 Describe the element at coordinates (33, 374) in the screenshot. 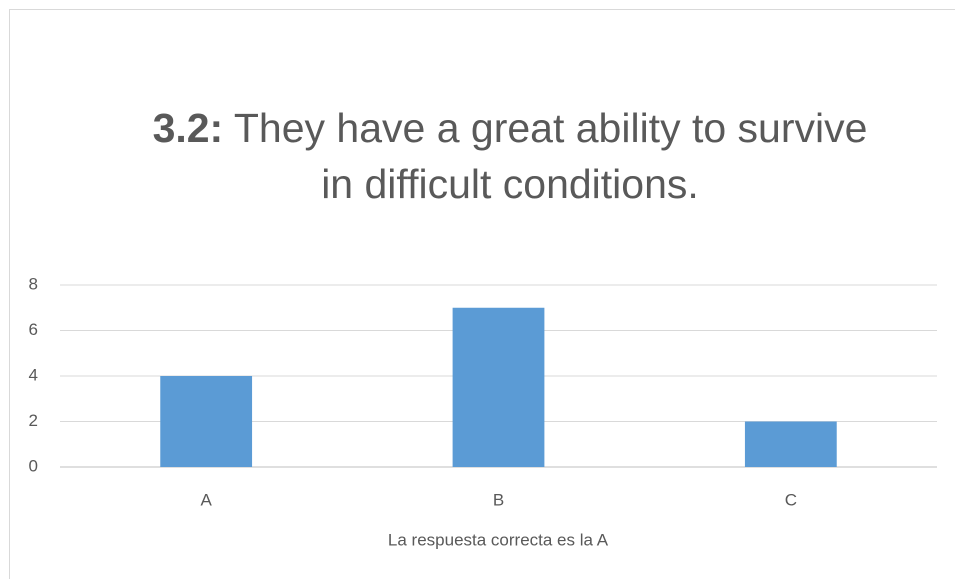

I see `y-tick-label: 4` at that location.